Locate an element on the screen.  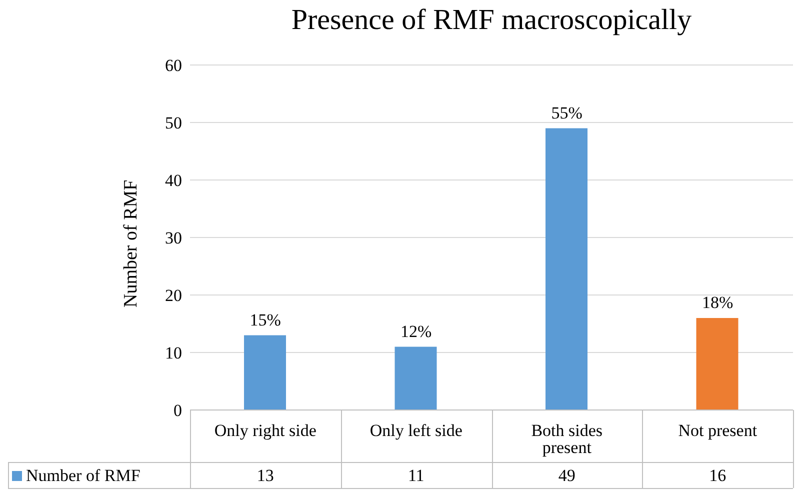
data-label: 16 is located at coordinates (718, 476).